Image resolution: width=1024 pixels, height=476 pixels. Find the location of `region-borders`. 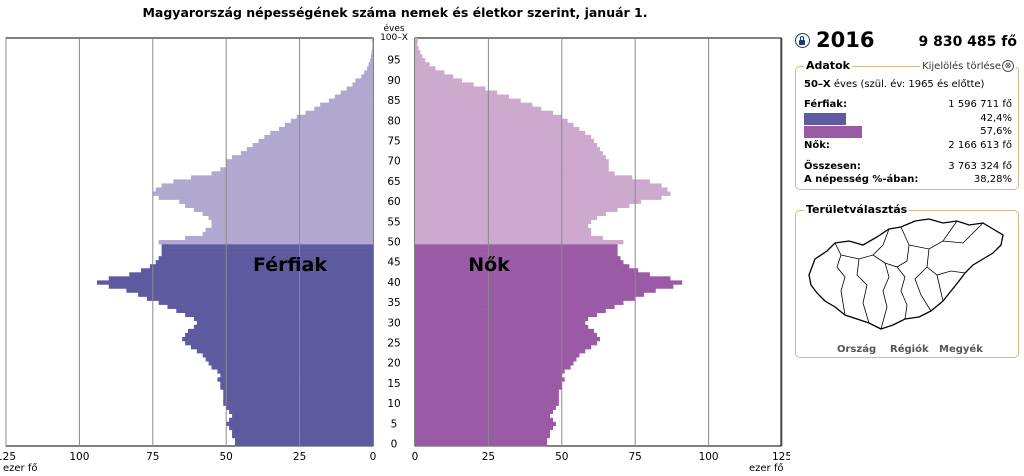

region-borders is located at coordinates (909, 275).